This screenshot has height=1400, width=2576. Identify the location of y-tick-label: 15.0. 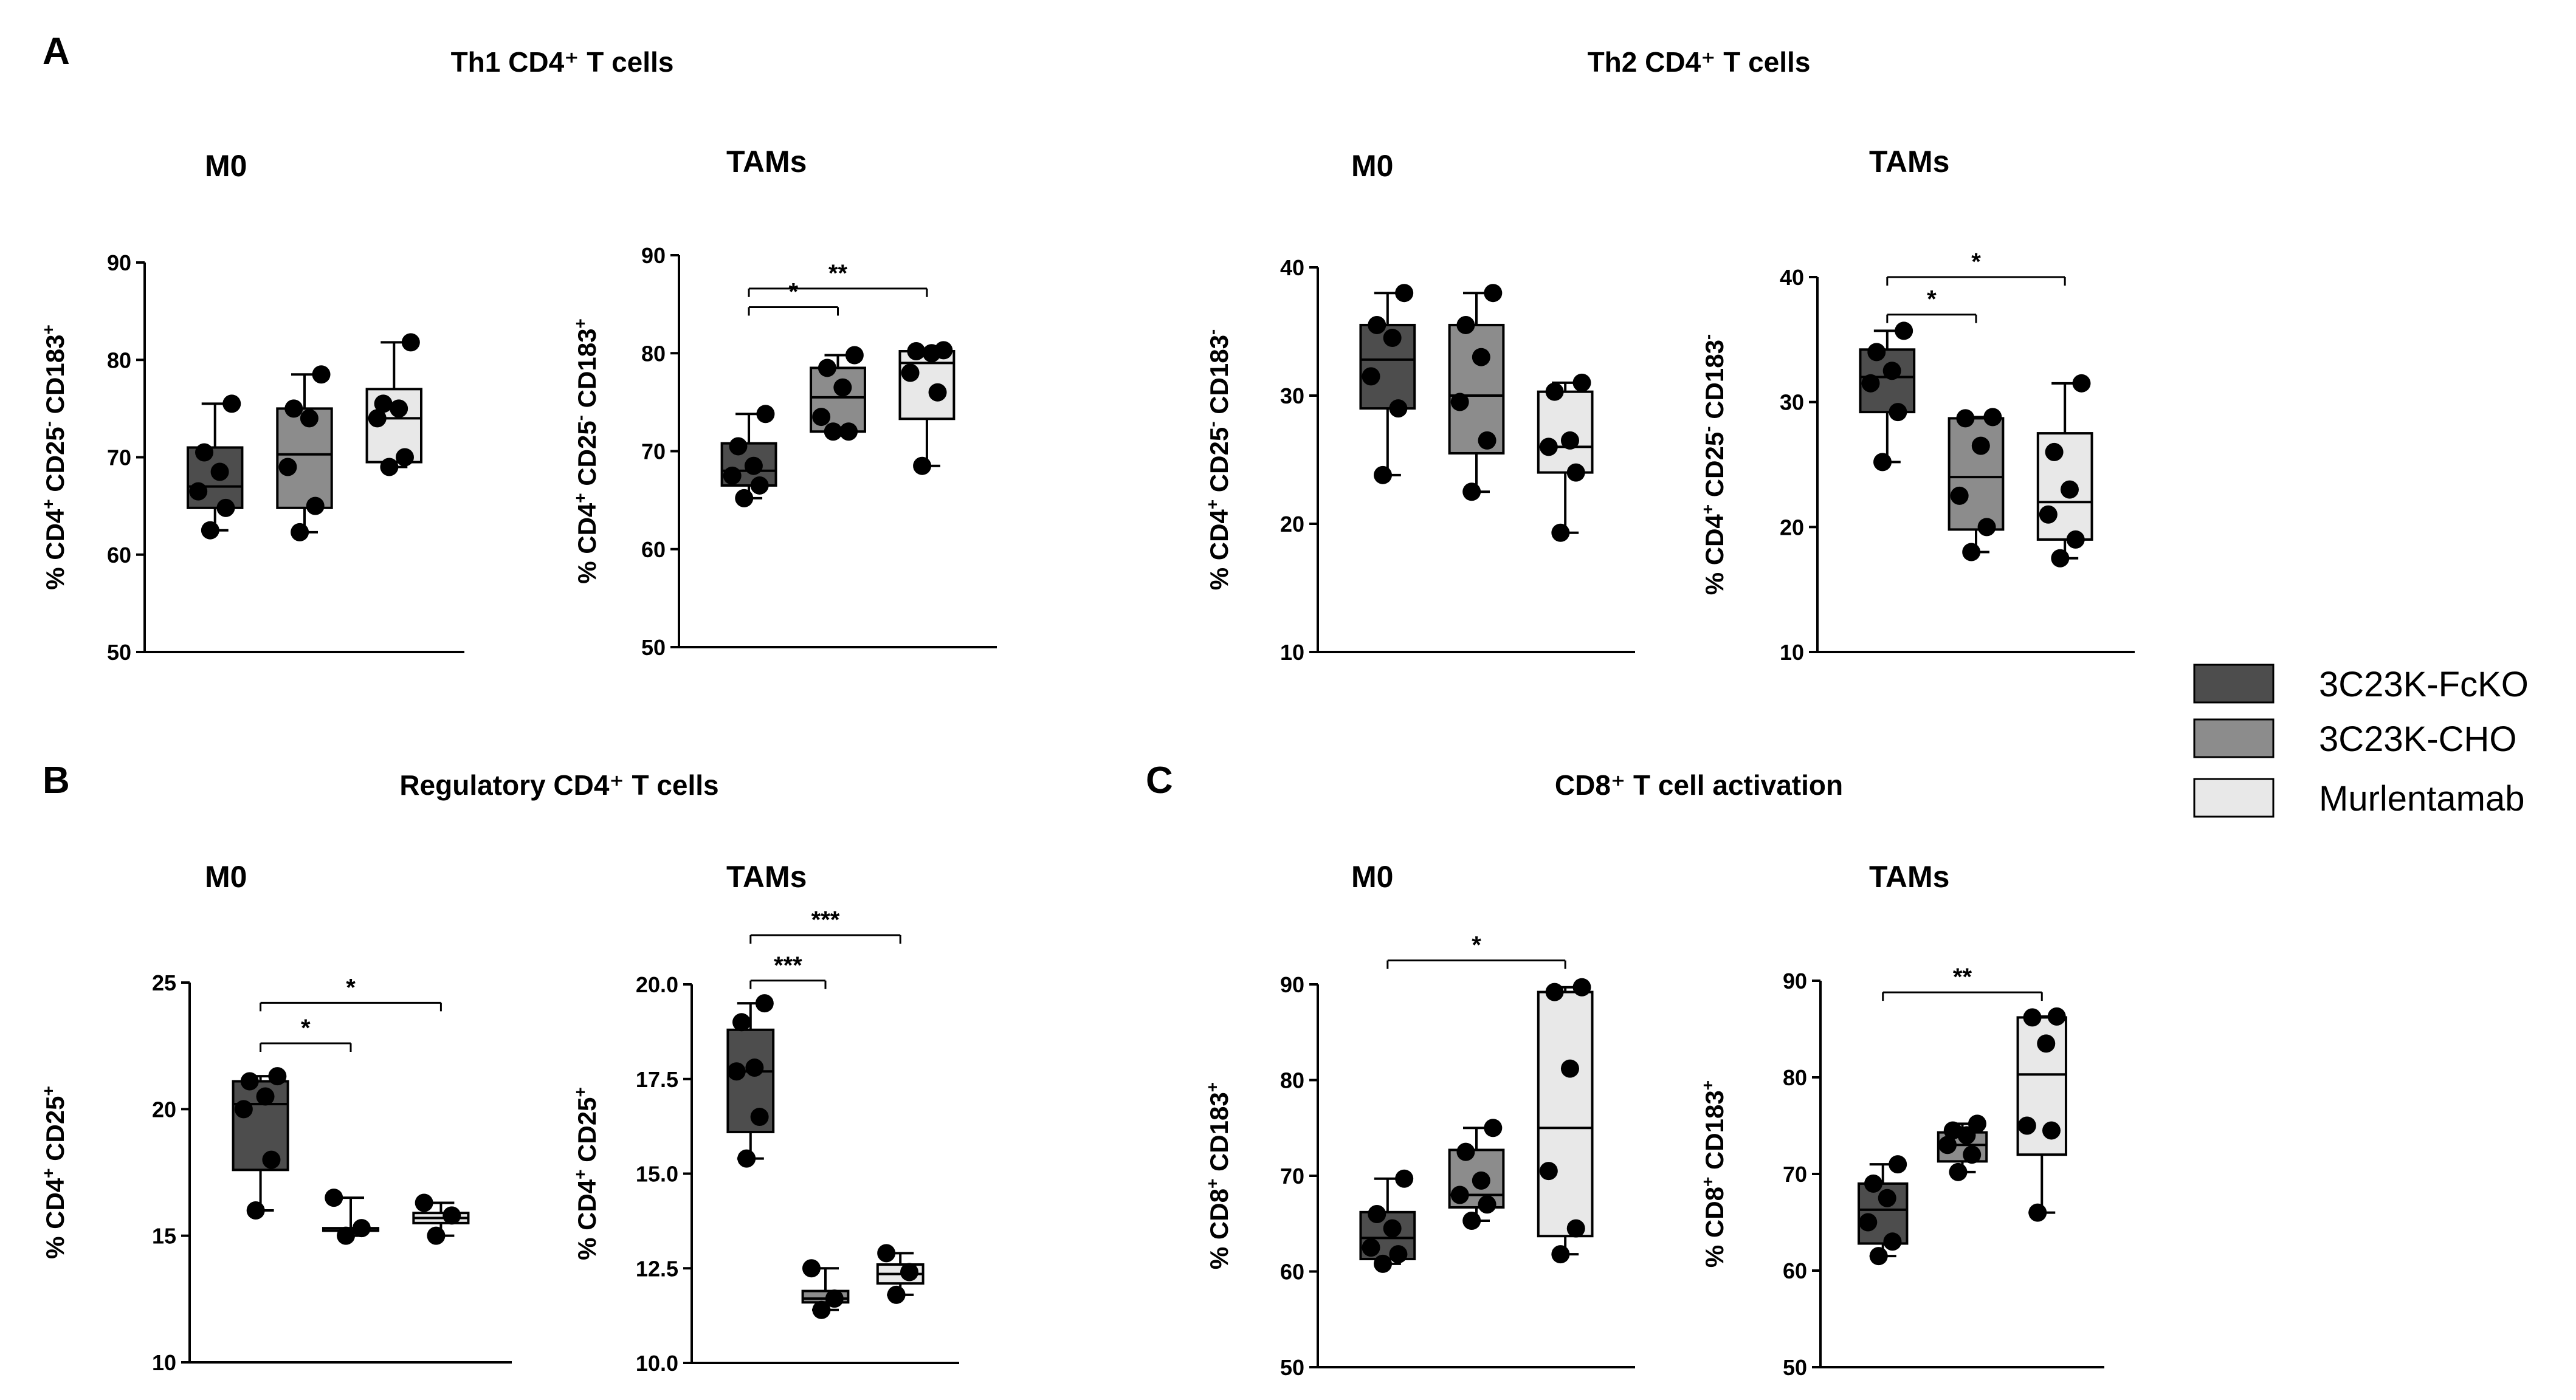
(657, 1174).